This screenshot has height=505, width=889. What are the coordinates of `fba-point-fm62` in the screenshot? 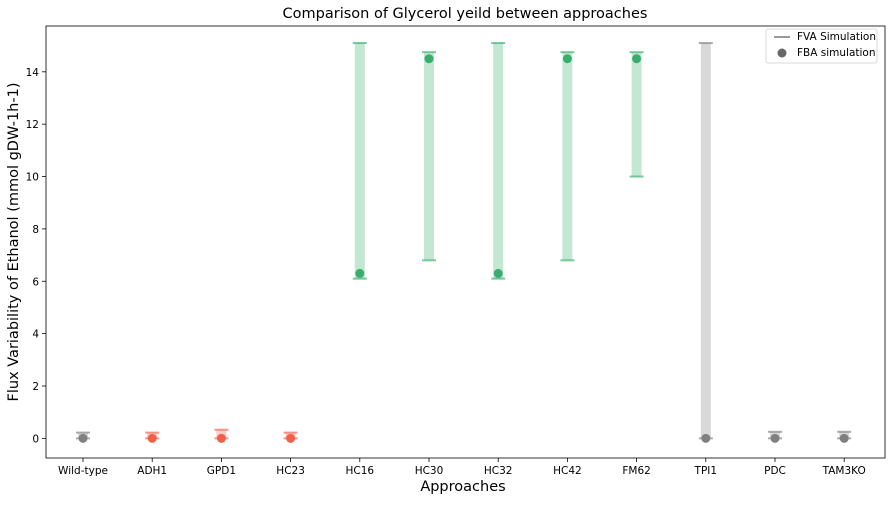 It's located at (637, 59).